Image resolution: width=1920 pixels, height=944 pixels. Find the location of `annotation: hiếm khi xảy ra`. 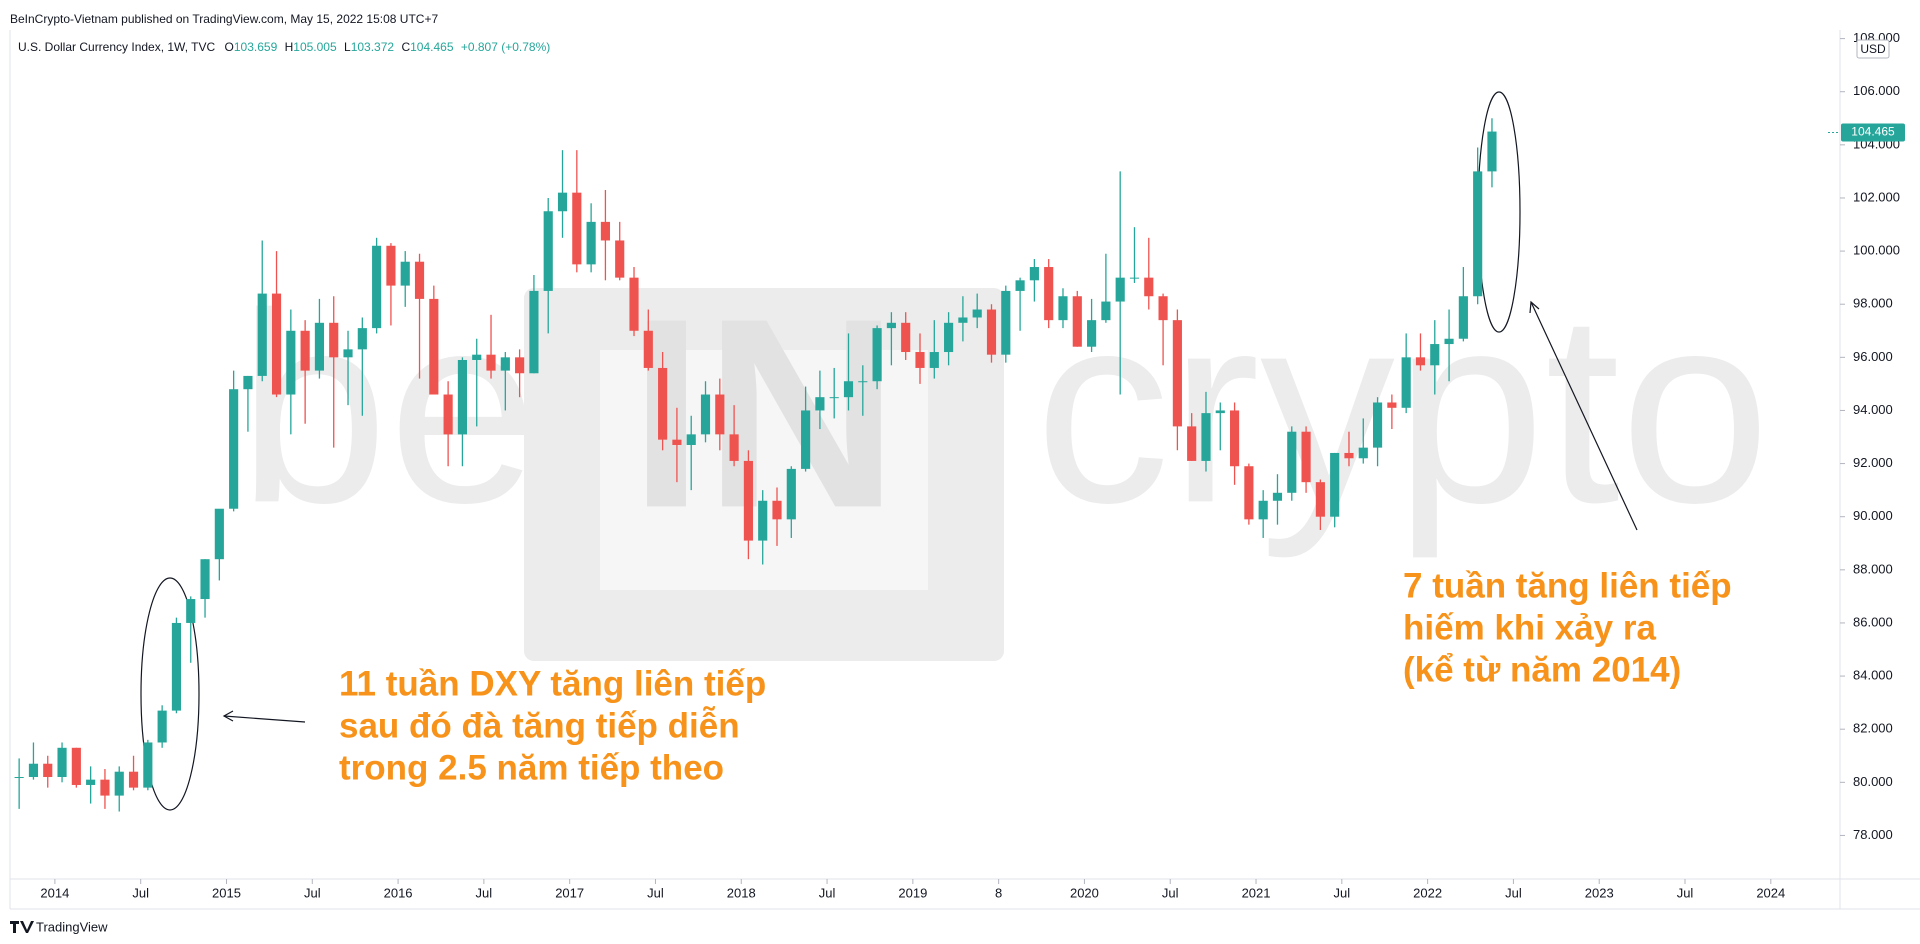

annotation: hiếm khi xảy ra is located at coordinates (1529, 627).